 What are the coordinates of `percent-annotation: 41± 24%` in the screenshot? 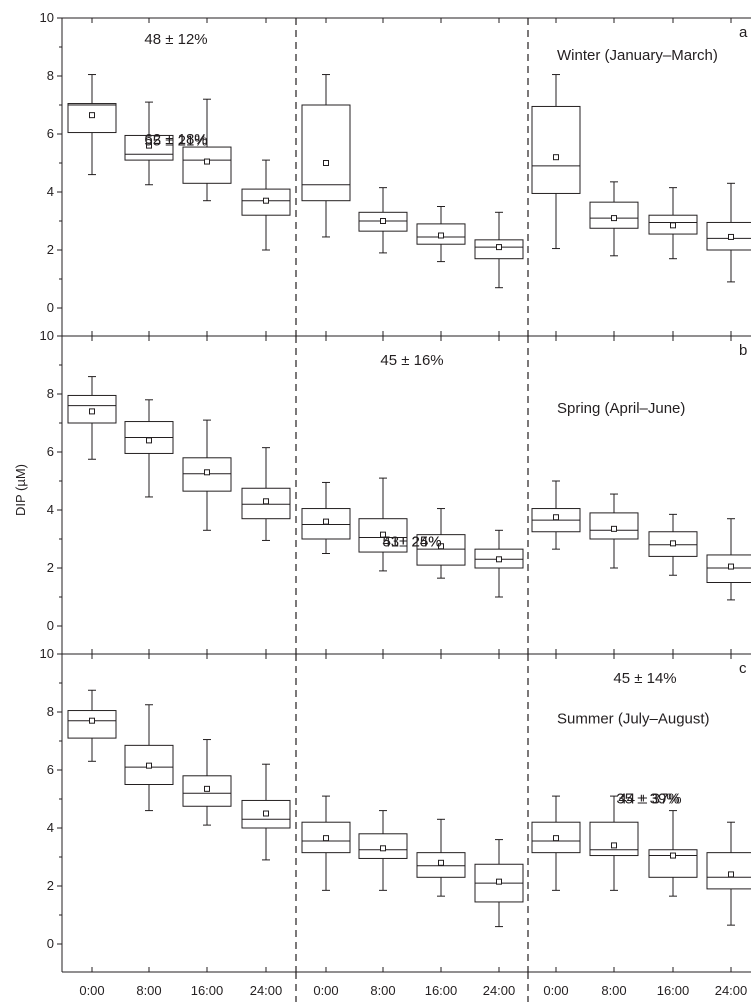 It's located at (411, 541).